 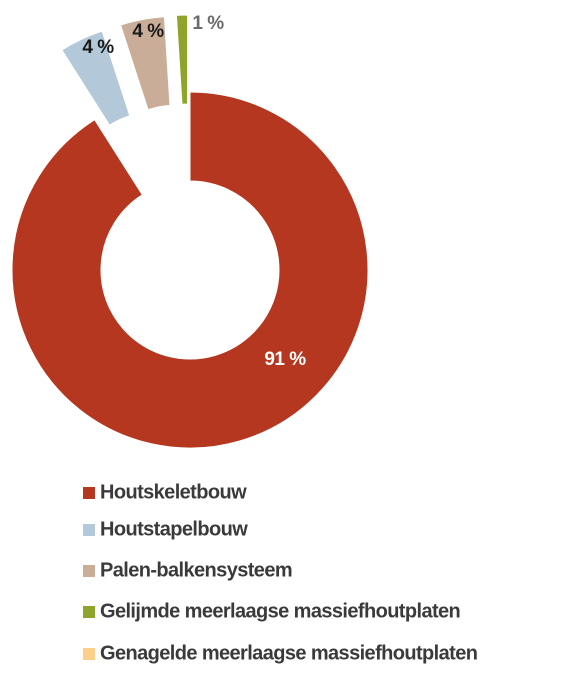 I want to click on data-label: 1 %, so click(x=208, y=23).